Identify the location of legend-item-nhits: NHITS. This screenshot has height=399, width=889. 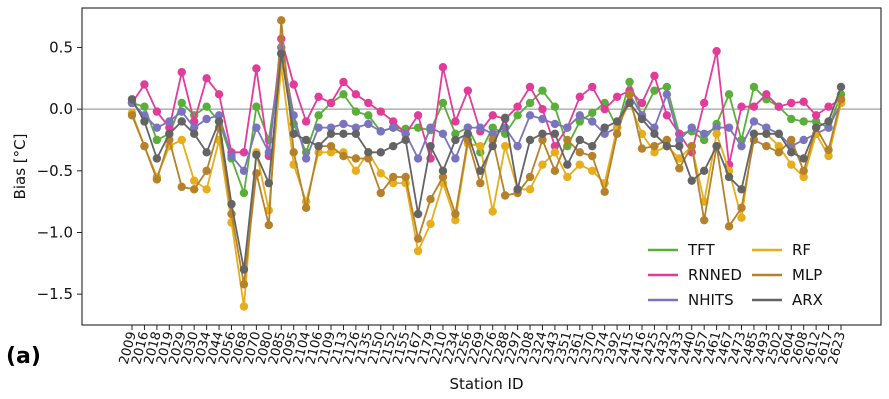
(691, 300).